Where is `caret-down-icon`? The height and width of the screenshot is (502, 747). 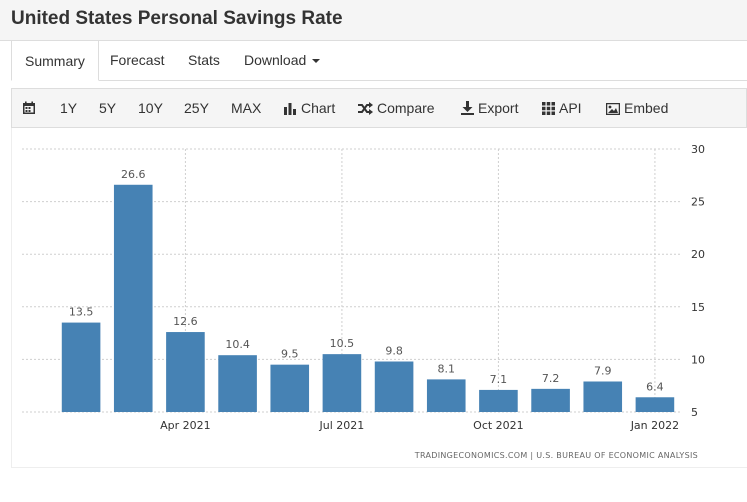
caret-down-icon is located at coordinates (316, 61).